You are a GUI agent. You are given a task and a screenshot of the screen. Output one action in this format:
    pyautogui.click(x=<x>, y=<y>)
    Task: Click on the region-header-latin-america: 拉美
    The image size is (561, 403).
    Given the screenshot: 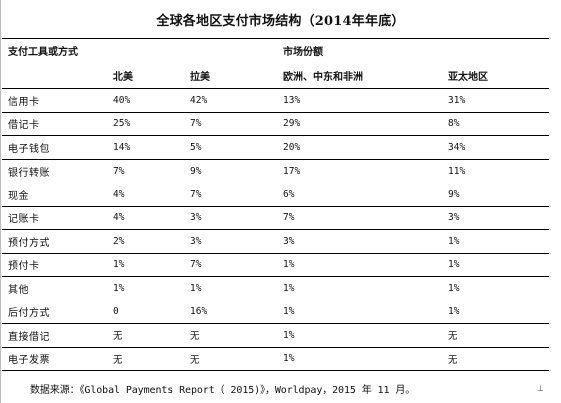 What is the action you would take?
    pyautogui.click(x=200, y=77)
    